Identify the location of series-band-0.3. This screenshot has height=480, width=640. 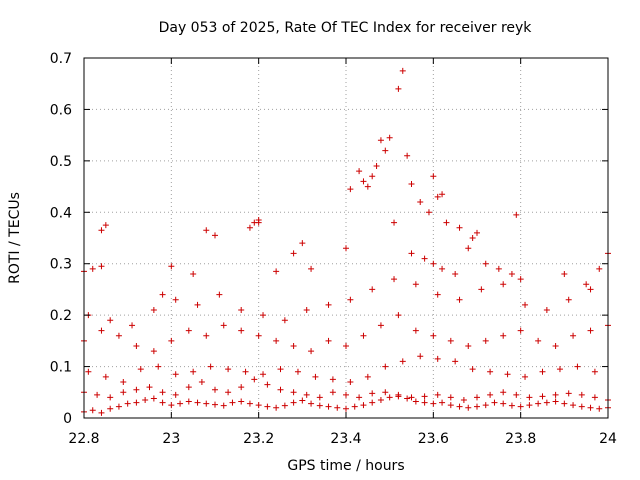
(346, 258).